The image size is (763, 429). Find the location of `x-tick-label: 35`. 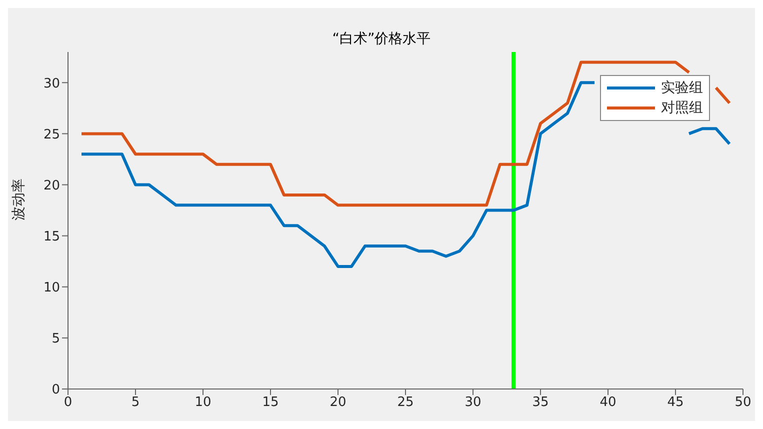

x-tick-label: 35 is located at coordinates (540, 402).